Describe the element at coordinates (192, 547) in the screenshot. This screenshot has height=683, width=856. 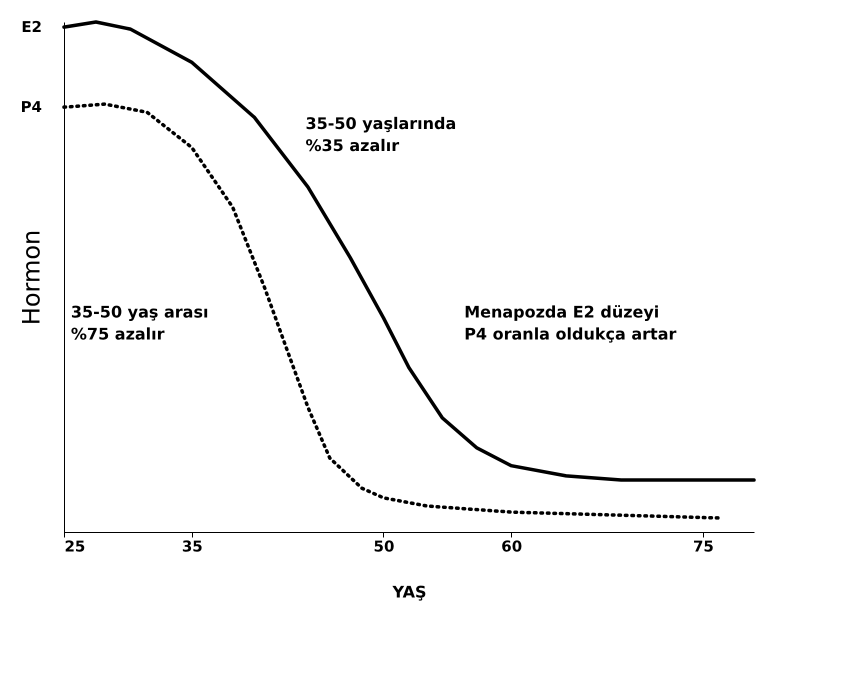
I see `x-tick-label: 35` at that location.